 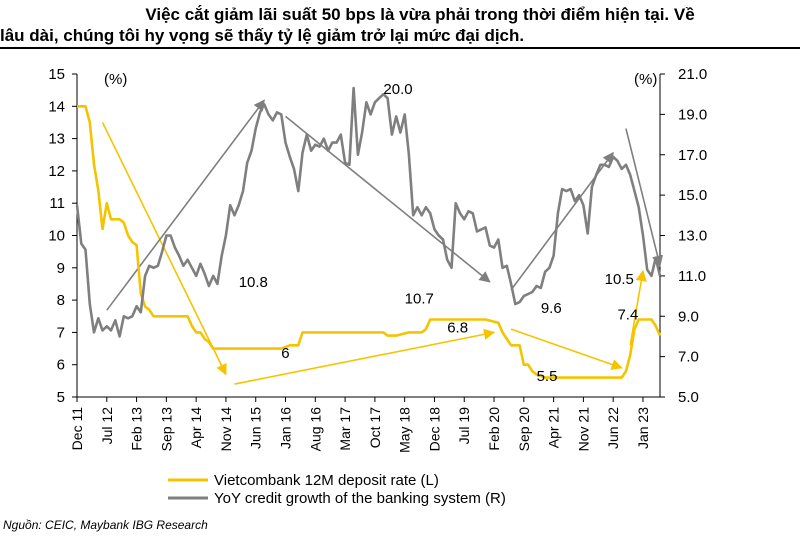 What do you see at coordinates (56, 139) in the screenshot?
I see `y-left-tick-label: 13` at bounding box center [56, 139].